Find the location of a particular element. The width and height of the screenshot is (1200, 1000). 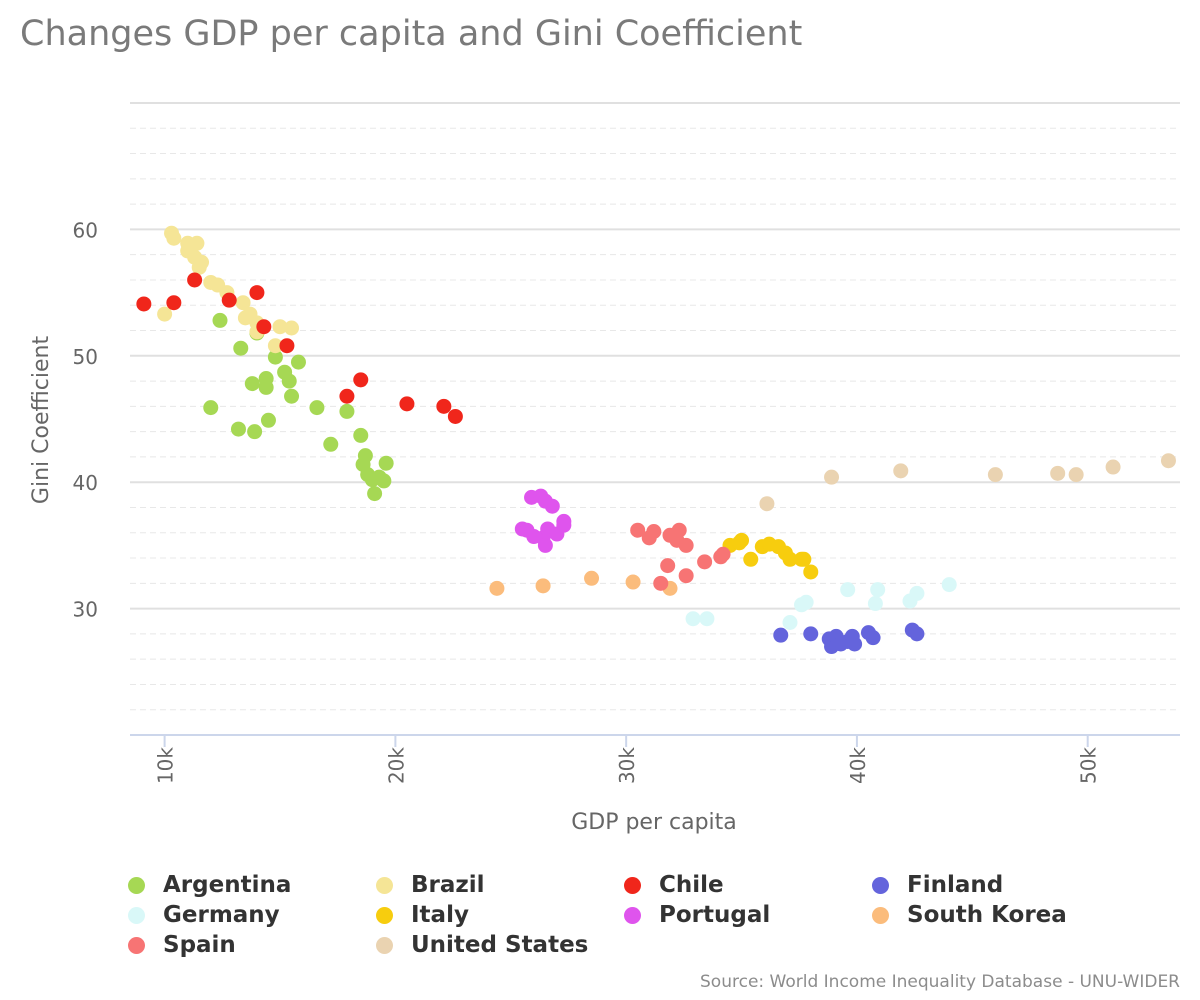

legend-label: South Korea is located at coordinates (987, 915).